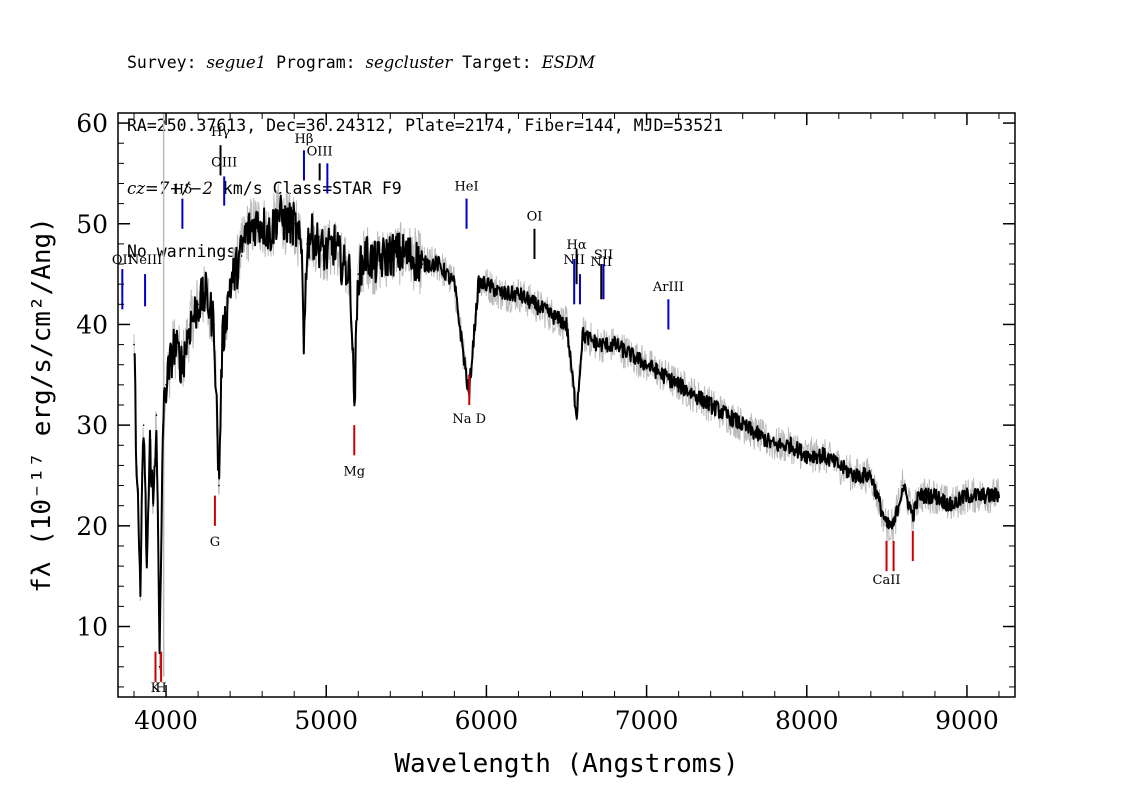 The height and width of the screenshot is (810, 1134). I want to click on x-tick-label: 6000, so click(487, 720).